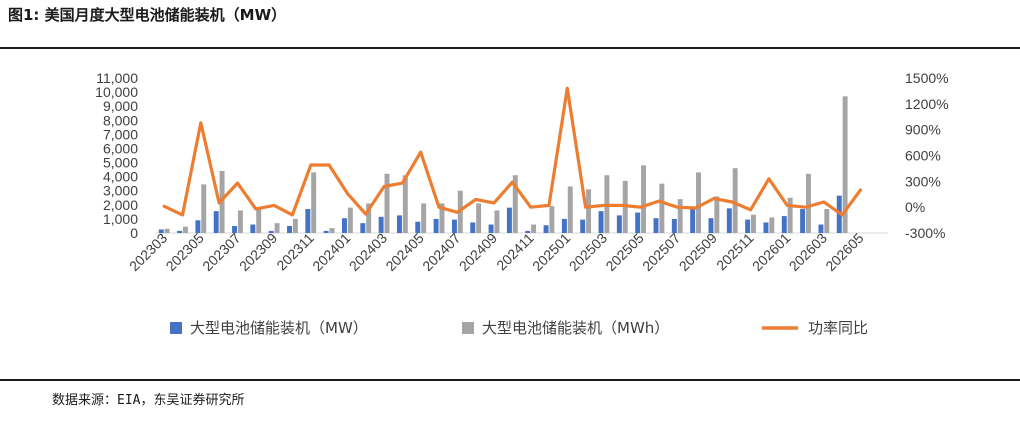  I want to click on left-tick-label: 0, so click(134, 233).